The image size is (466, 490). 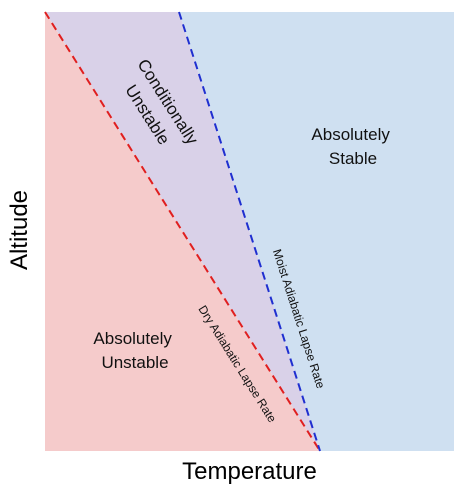 I want to click on absolutely-unstable-label-line-1: Absolutely, so click(x=132, y=338).